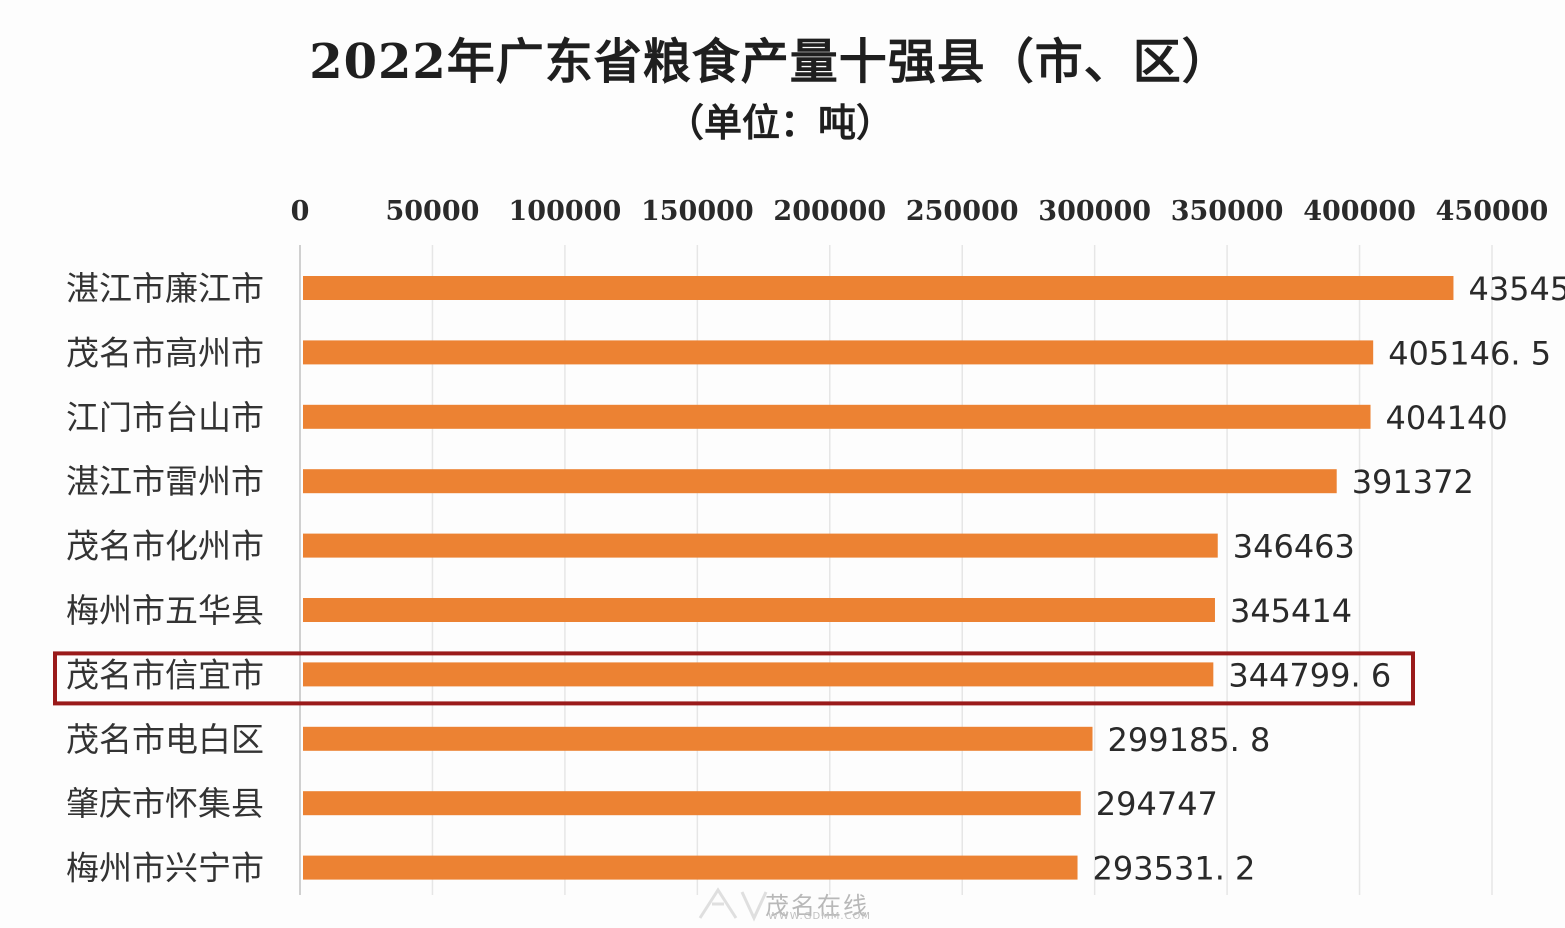  I want to click on watermark-url: WWW.GDMM.COM, so click(820, 916).